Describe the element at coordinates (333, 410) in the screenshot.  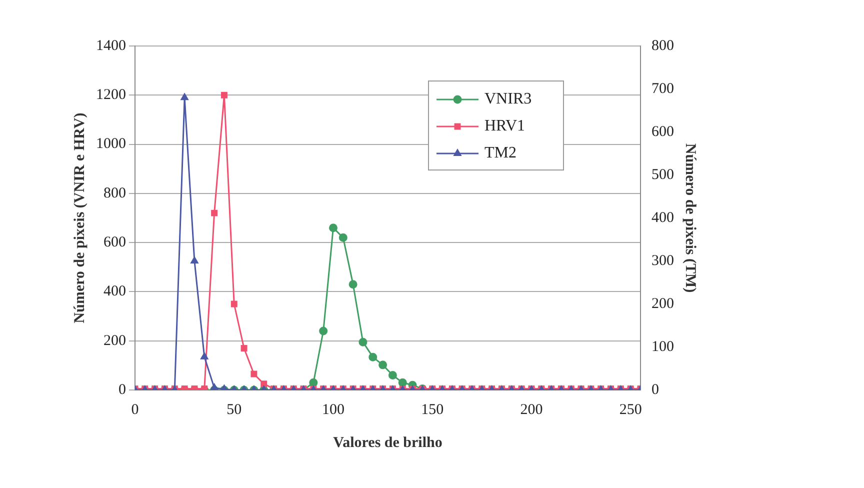
I see `x-tick-label: 100` at that location.